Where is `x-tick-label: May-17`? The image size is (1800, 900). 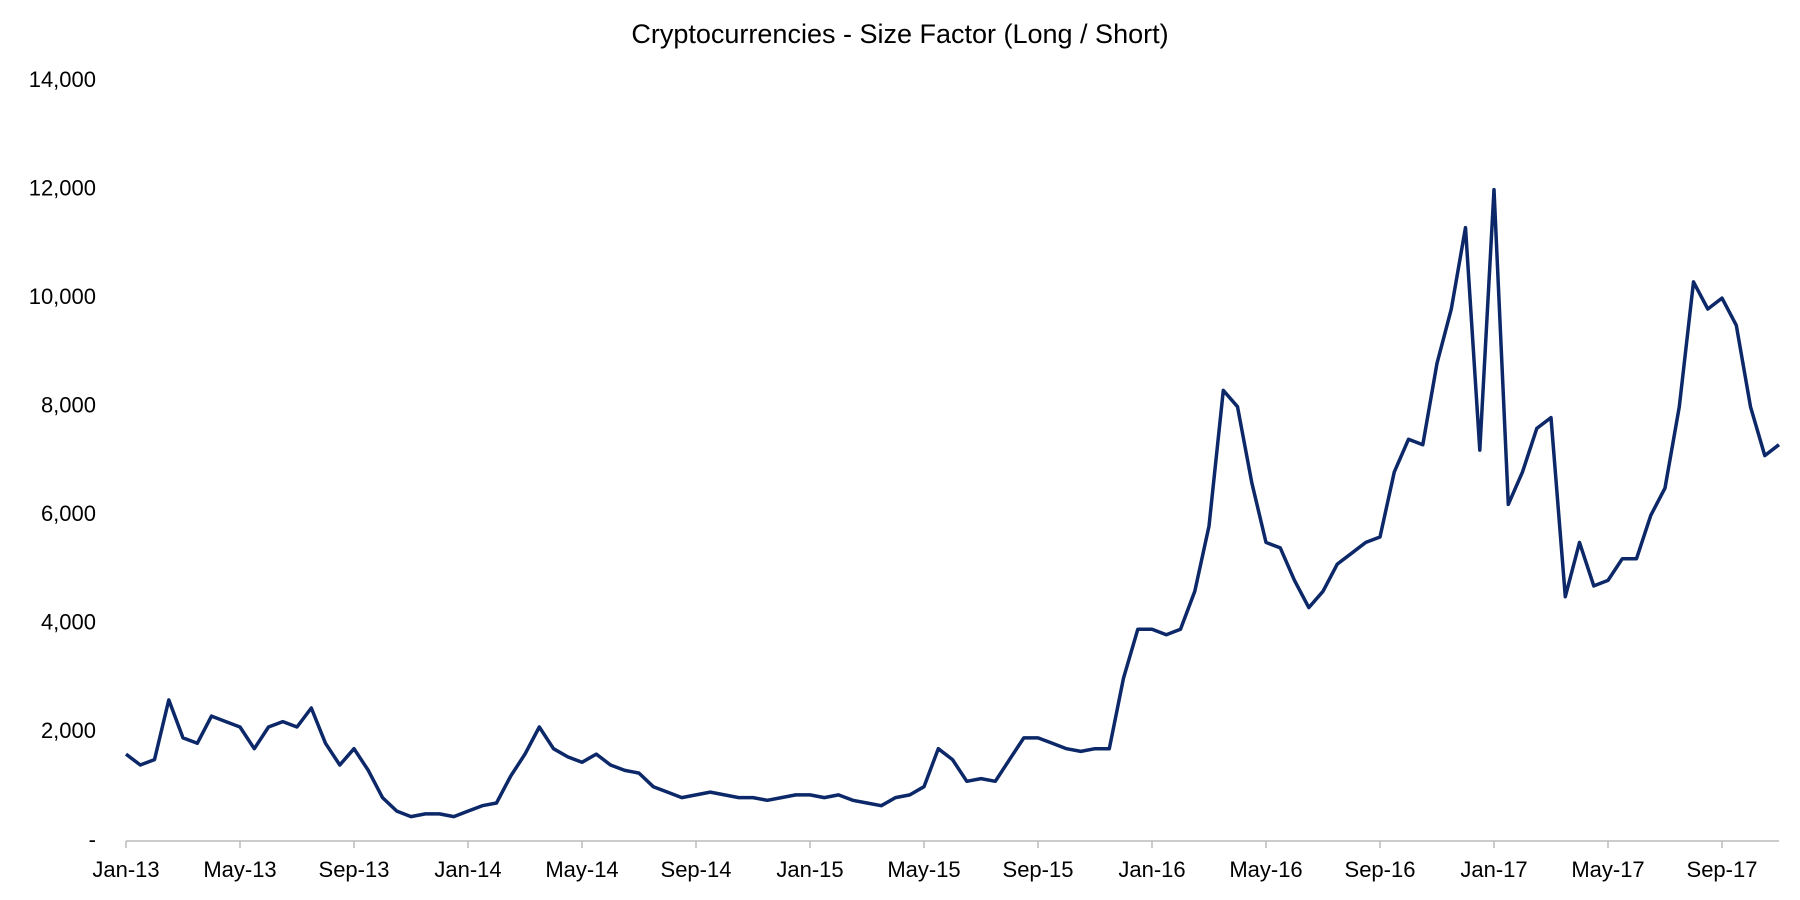
x-tick-label: May-17 is located at coordinates (1607, 869).